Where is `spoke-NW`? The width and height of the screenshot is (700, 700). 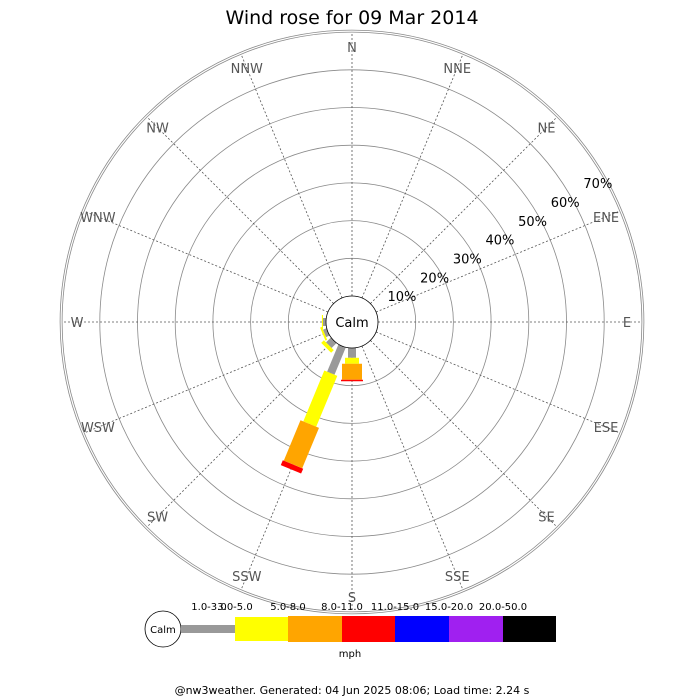
spoke-NW is located at coordinates (240, 210).